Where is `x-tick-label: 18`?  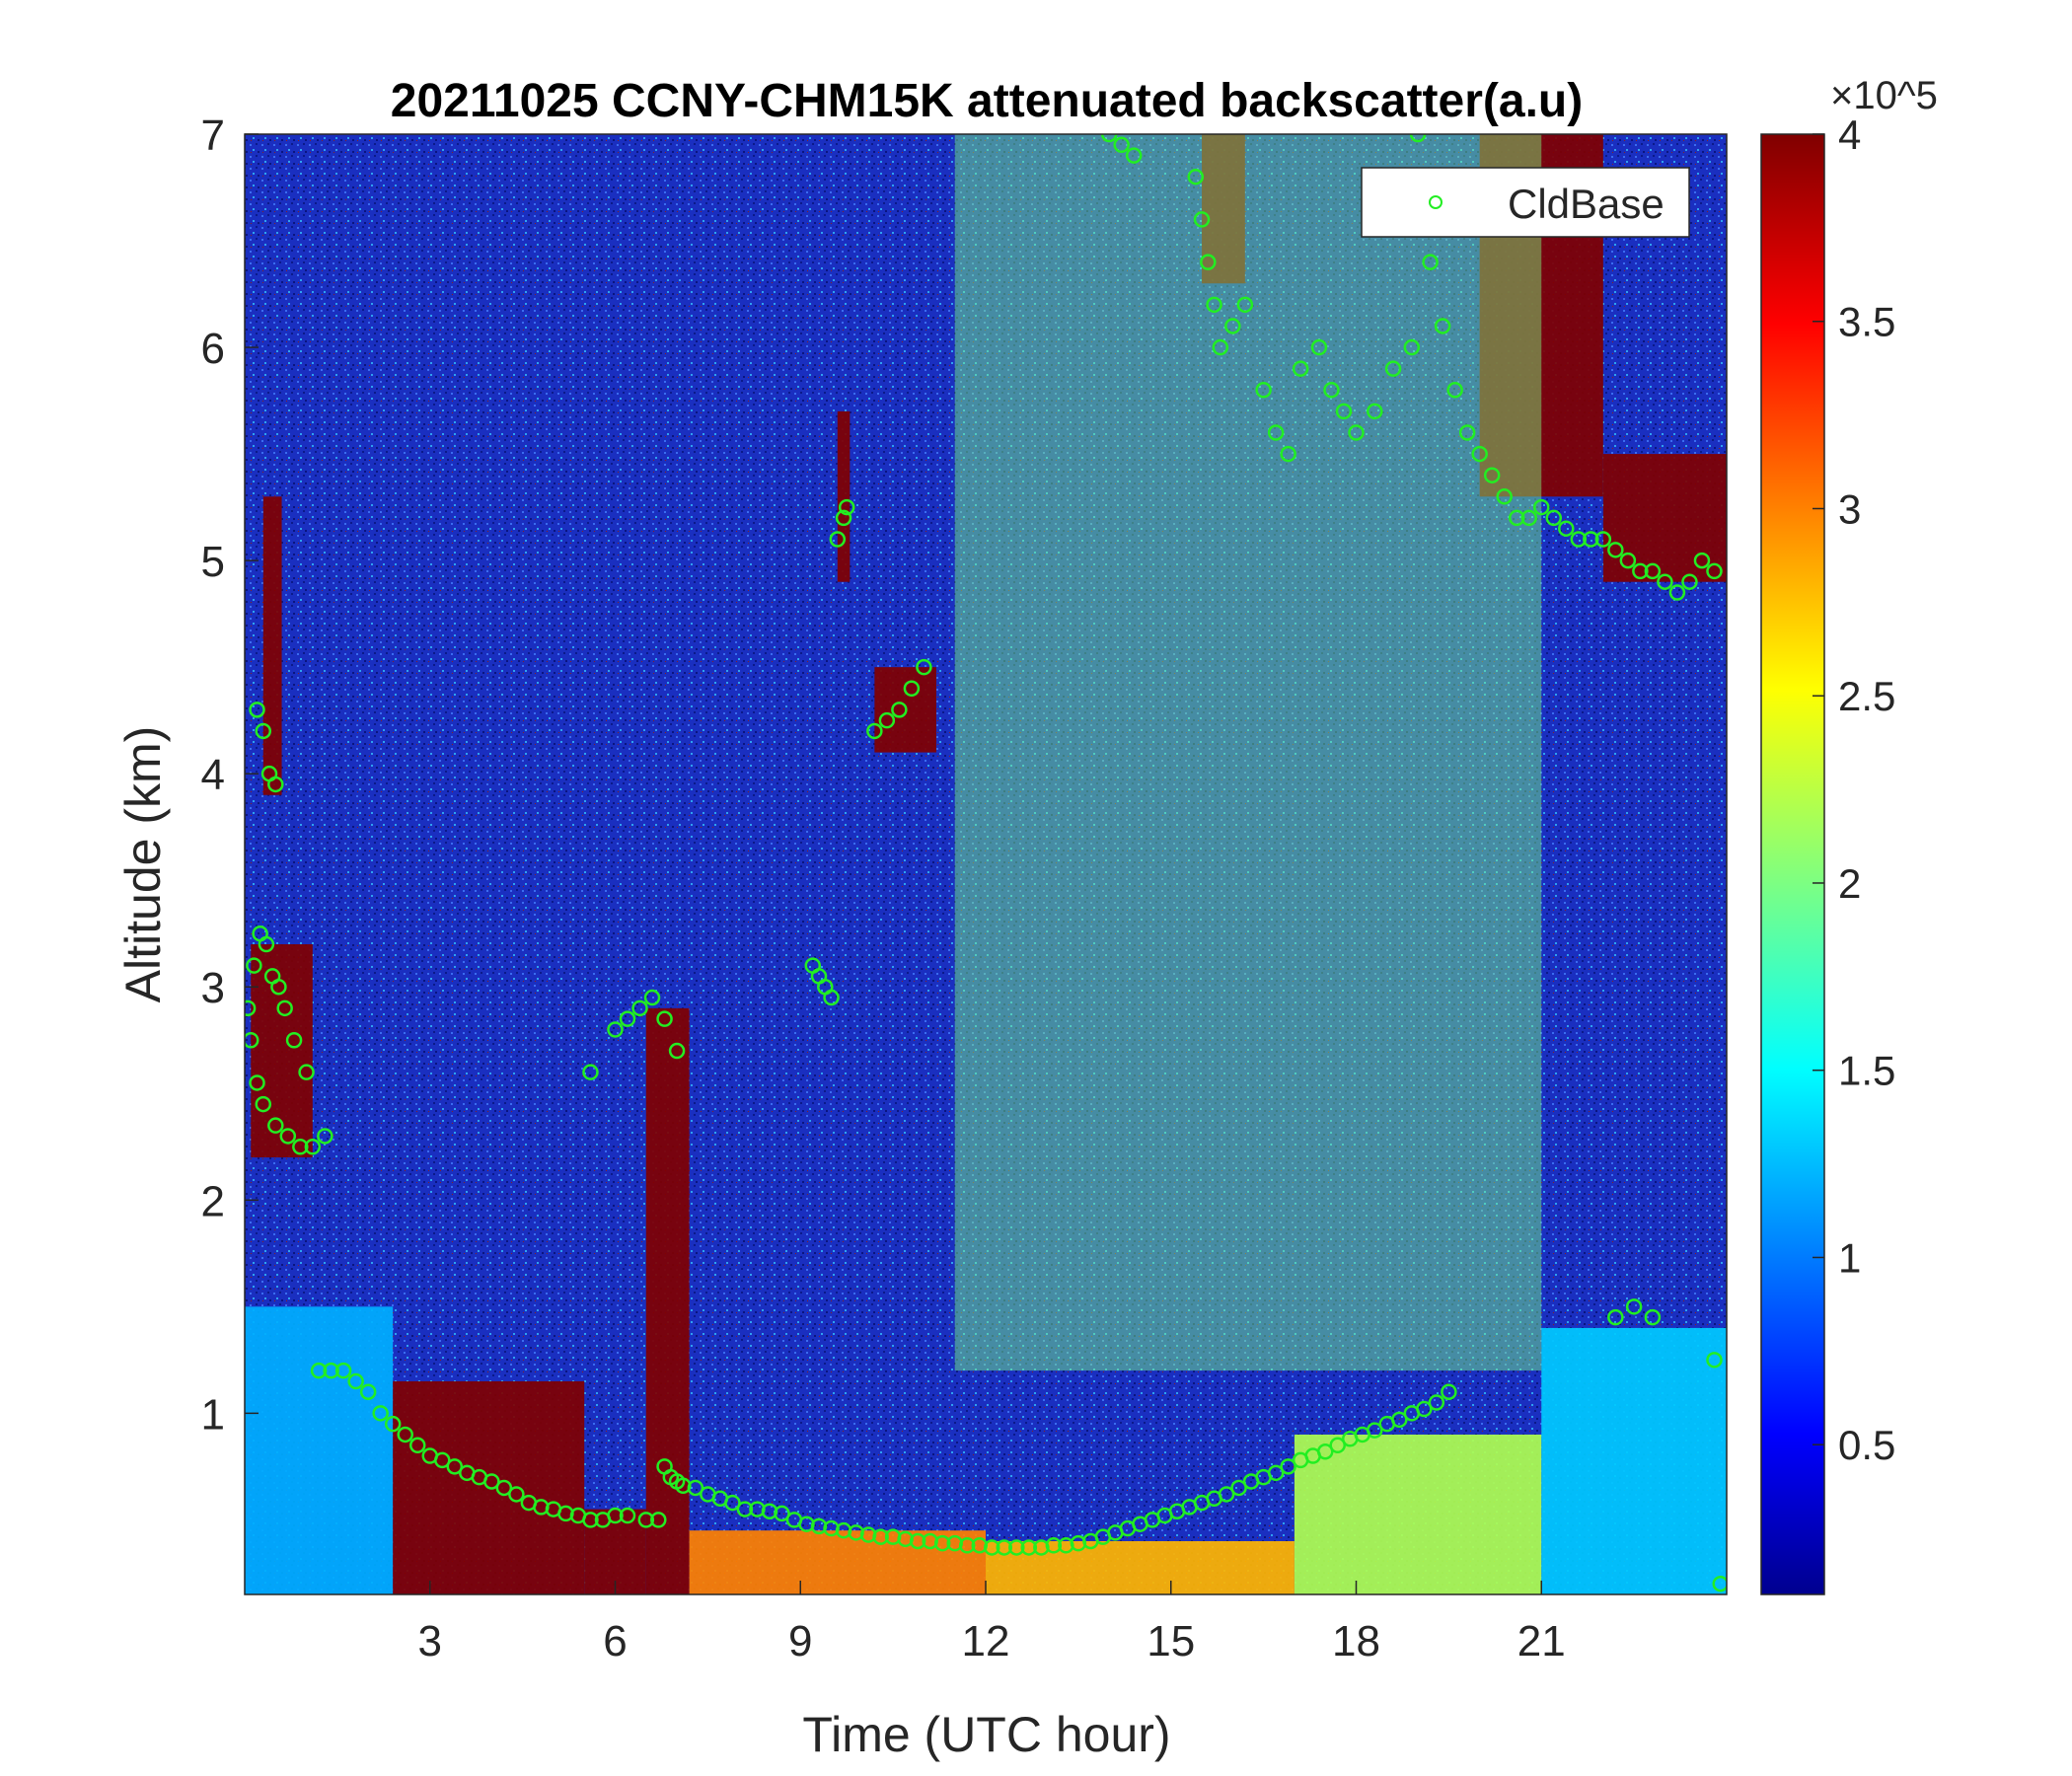 x-tick-label: 18 is located at coordinates (1356, 1641).